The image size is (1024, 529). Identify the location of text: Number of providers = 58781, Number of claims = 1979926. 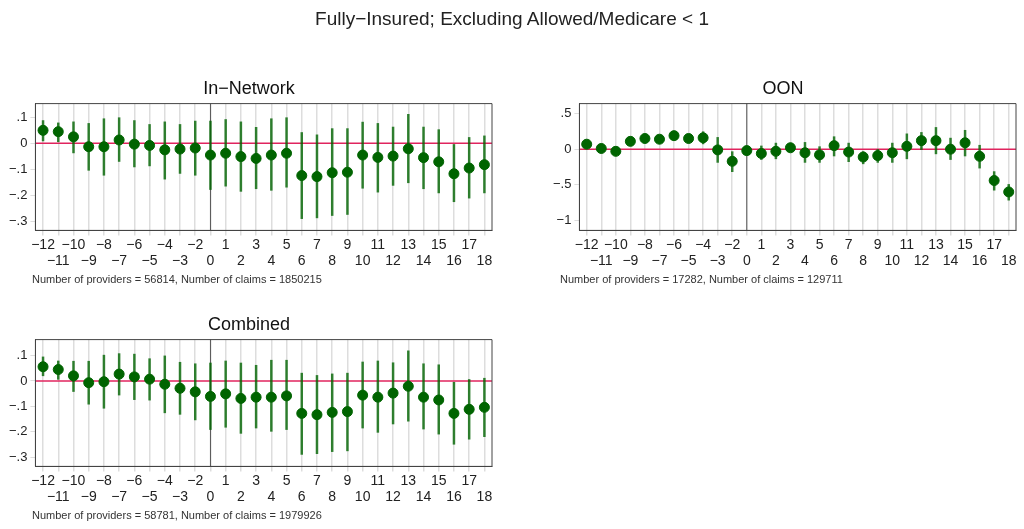
(177, 515).